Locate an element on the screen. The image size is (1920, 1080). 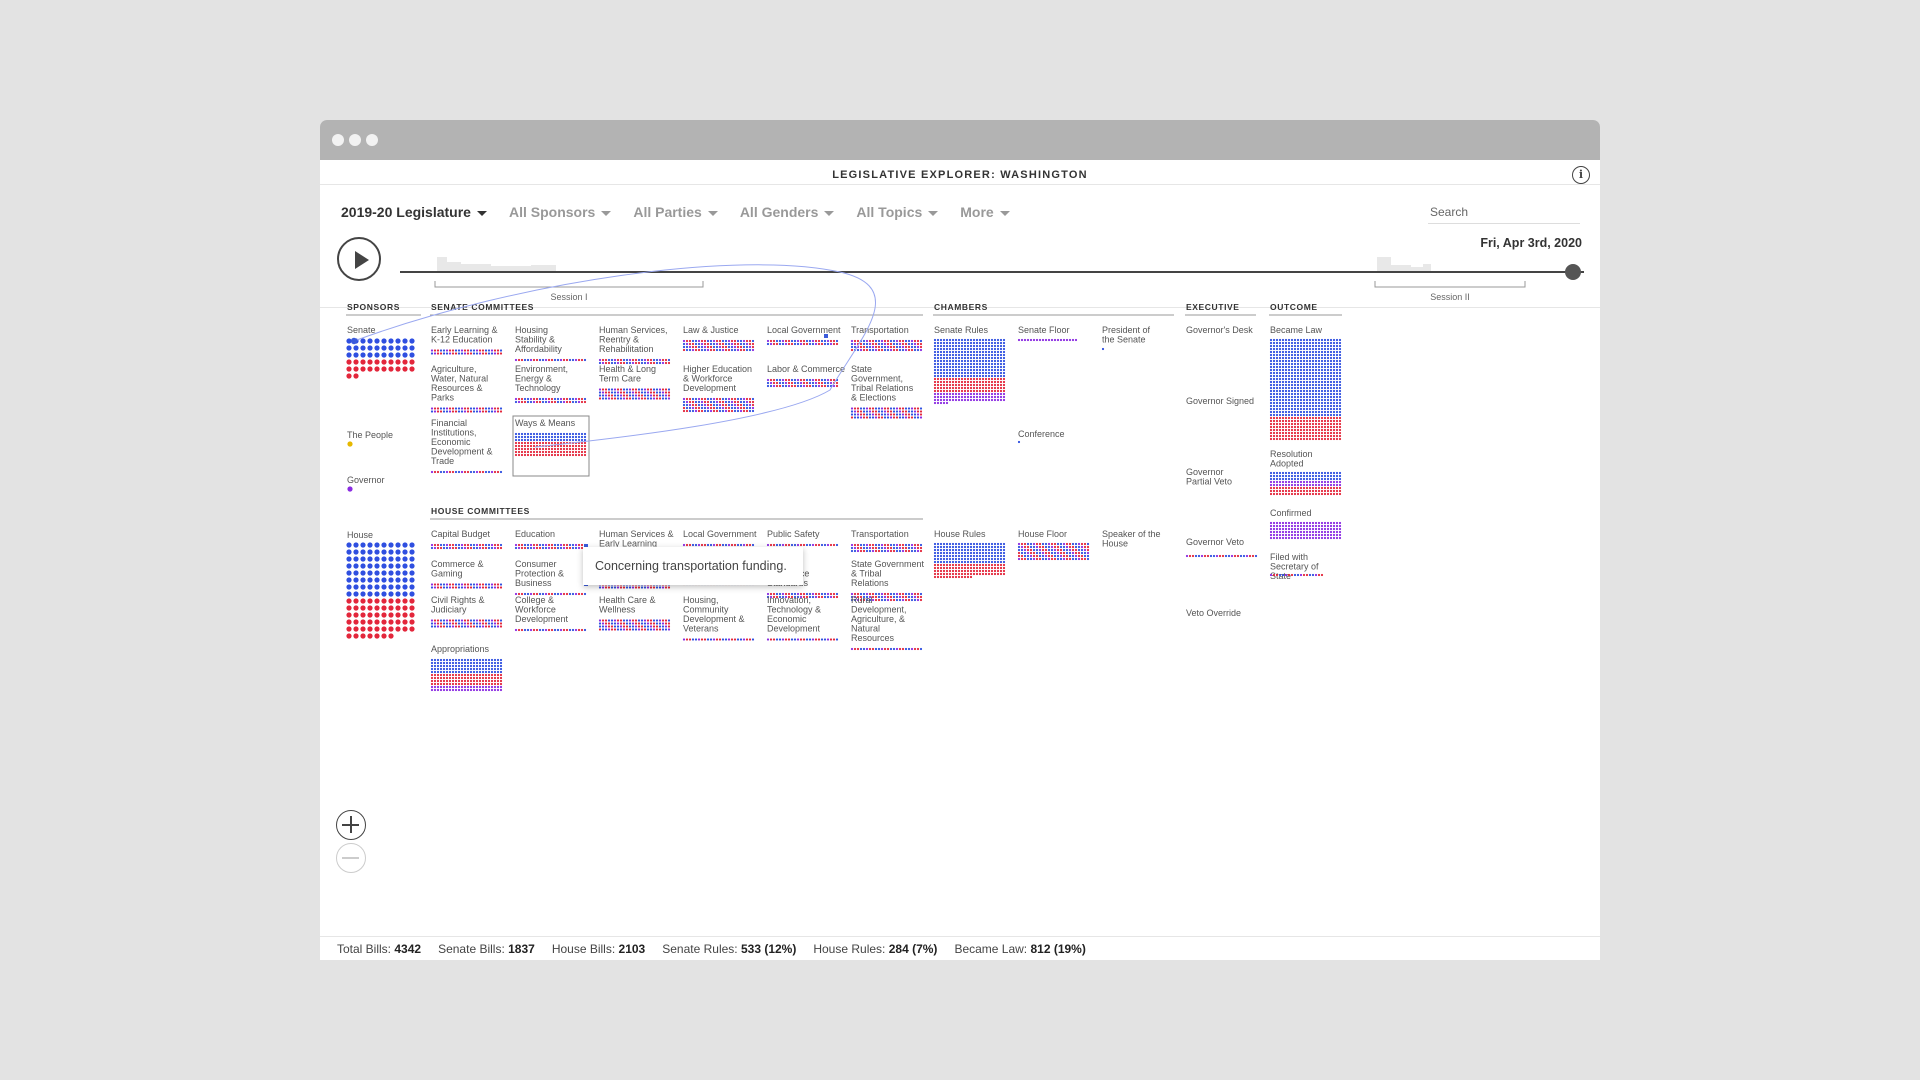
executive-label: Governor Signed is located at coordinates (1220, 401).